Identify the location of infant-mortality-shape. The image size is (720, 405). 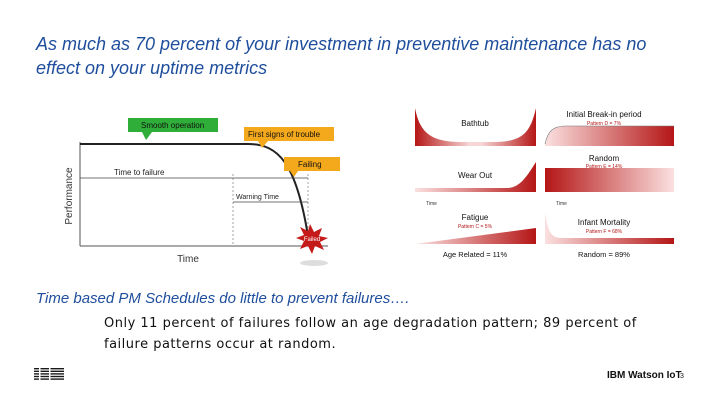
(609, 228).